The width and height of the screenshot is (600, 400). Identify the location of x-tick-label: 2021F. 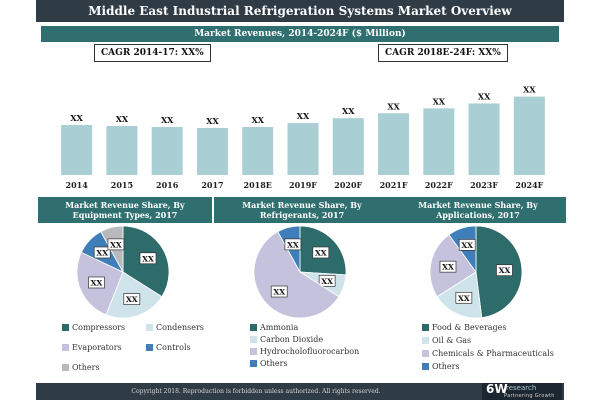
(394, 185).